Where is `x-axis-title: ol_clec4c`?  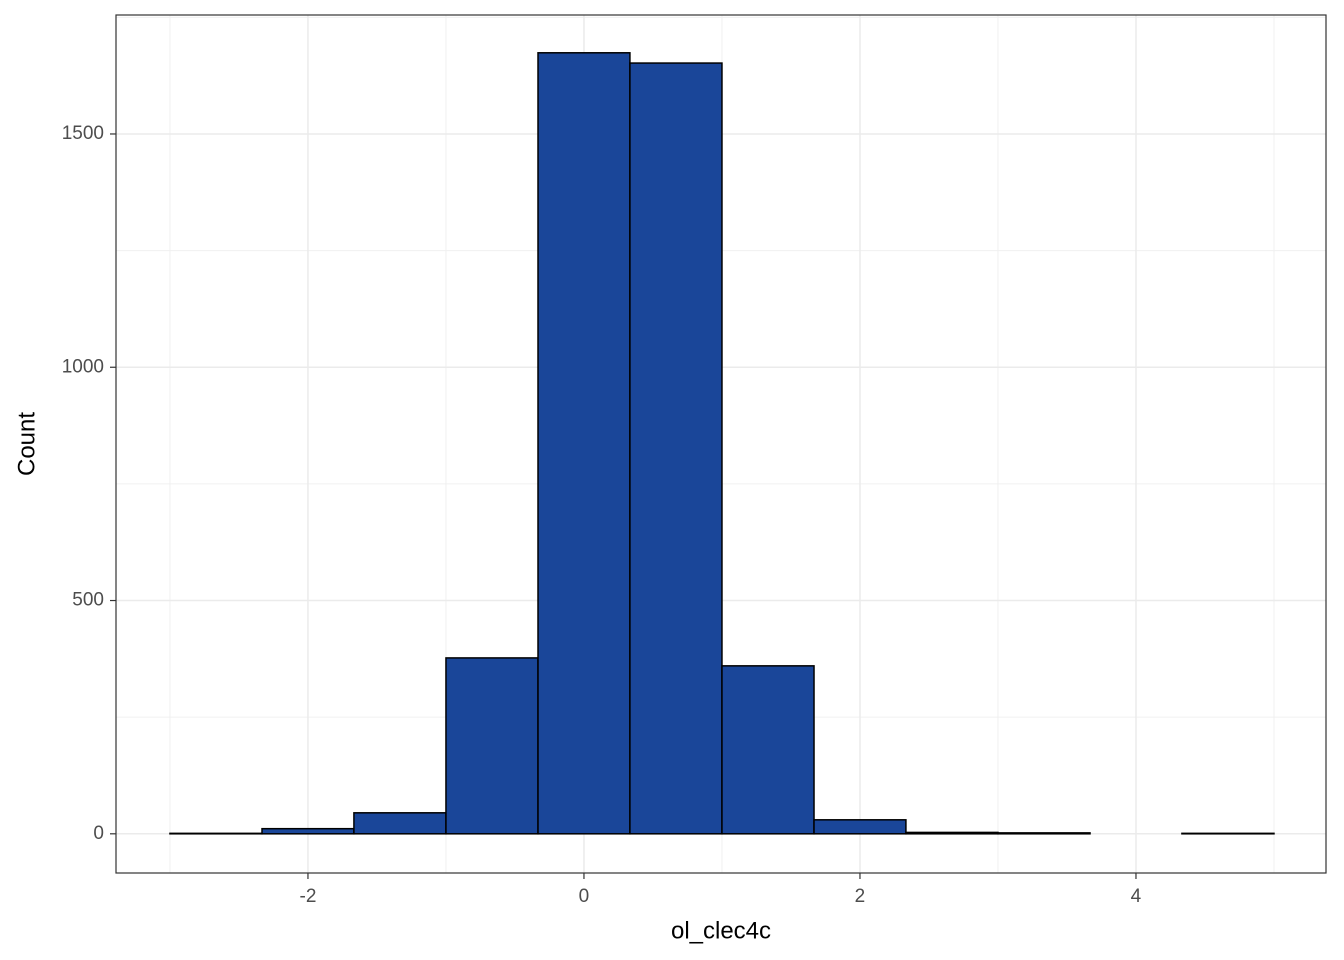 x-axis-title: ol_clec4c is located at coordinates (721, 930).